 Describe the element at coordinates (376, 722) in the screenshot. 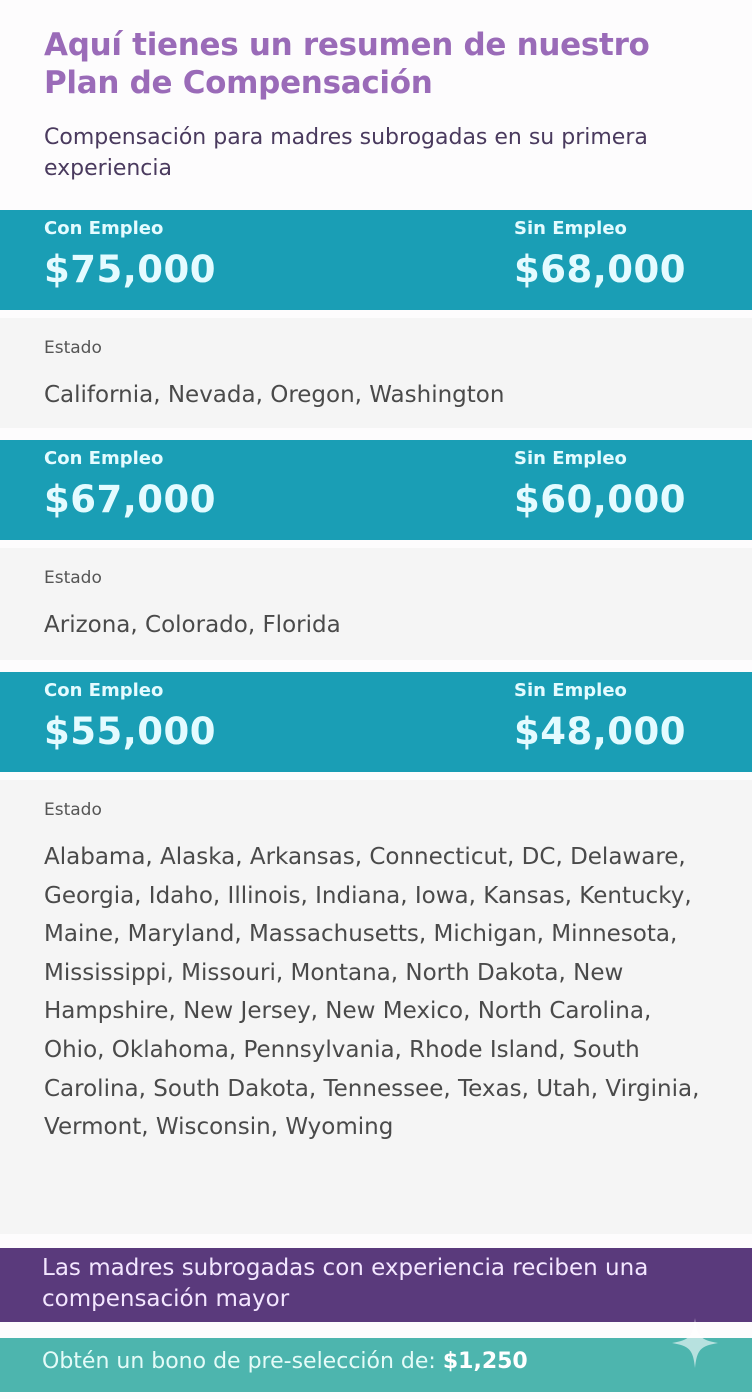

I see `tier-3-amounts: Con Empleo $55,000 Sin Empleo $48,000` at that location.